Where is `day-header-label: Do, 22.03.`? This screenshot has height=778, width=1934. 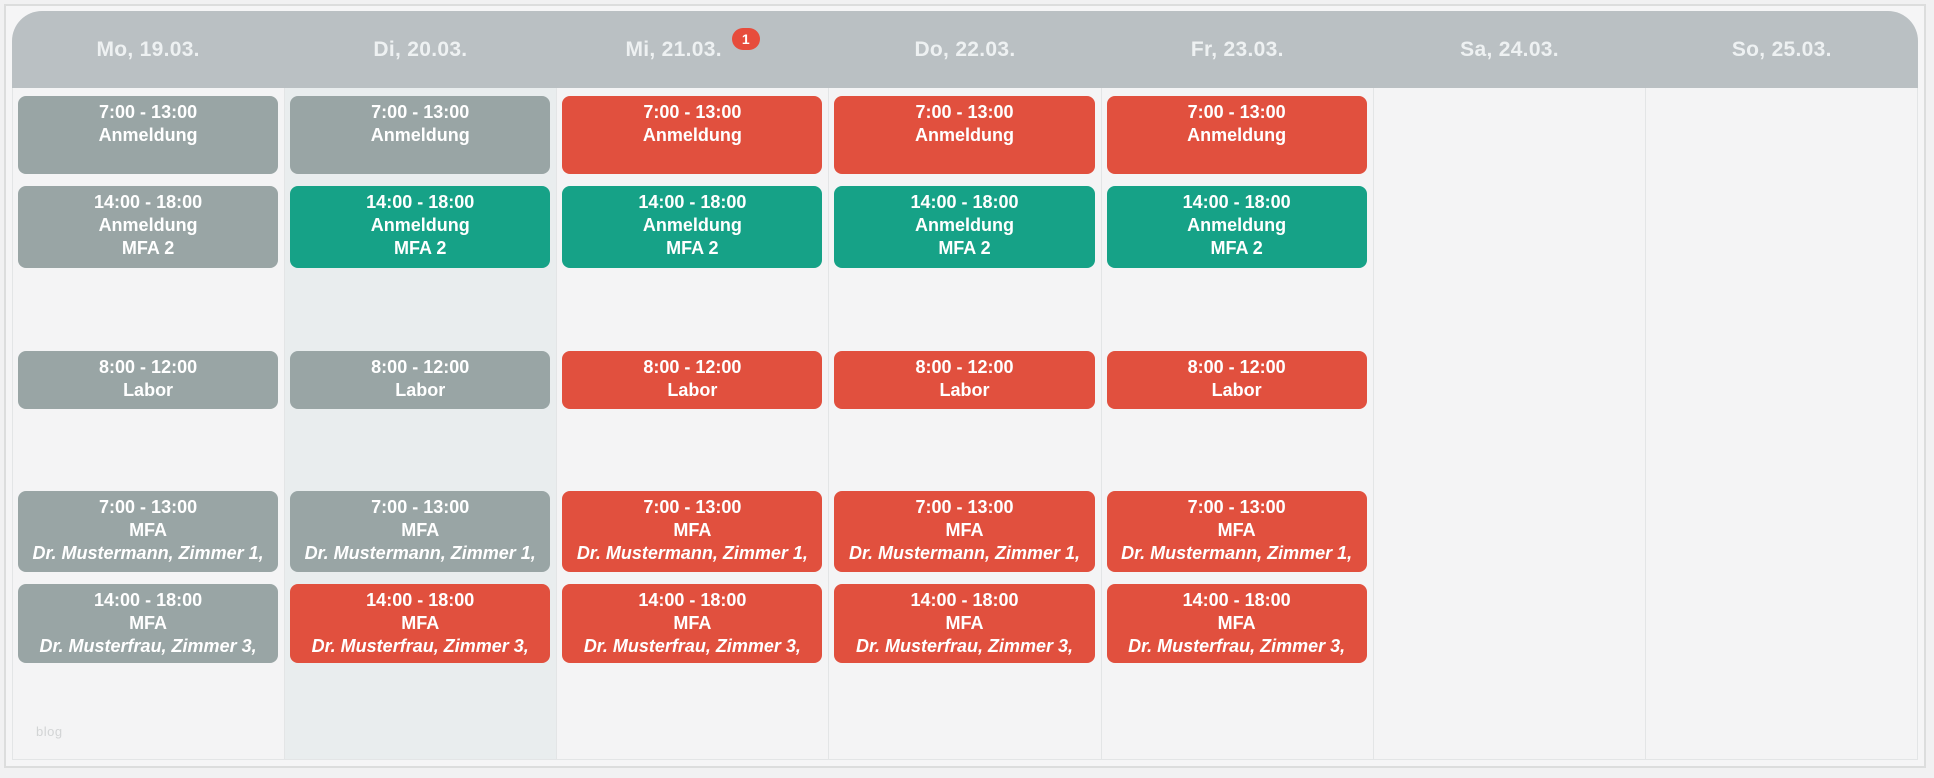
day-header-label: Do, 22.03. is located at coordinates (965, 49).